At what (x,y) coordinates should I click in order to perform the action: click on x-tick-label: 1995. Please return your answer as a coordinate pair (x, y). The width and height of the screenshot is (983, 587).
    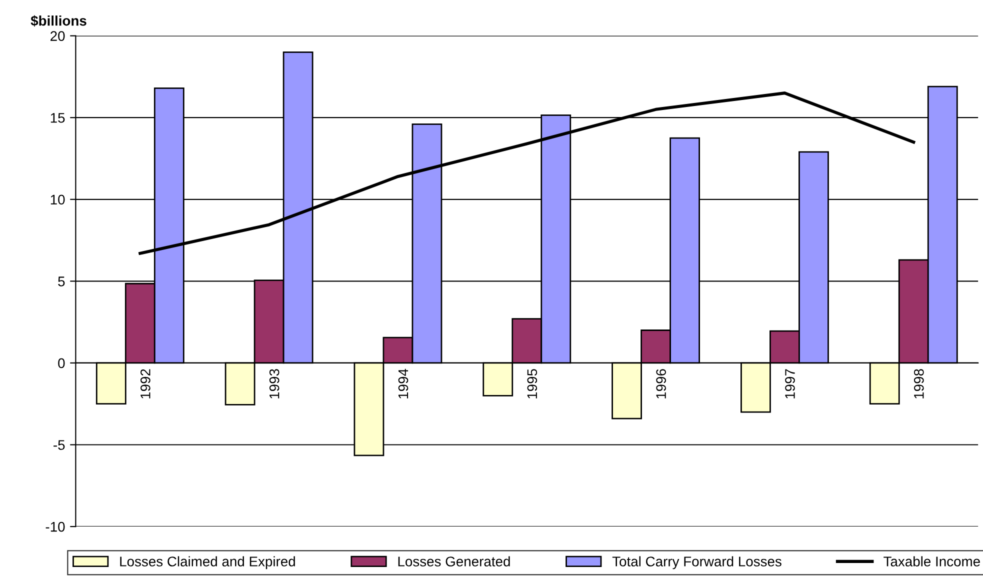
    Looking at the image, I should click on (532, 383).